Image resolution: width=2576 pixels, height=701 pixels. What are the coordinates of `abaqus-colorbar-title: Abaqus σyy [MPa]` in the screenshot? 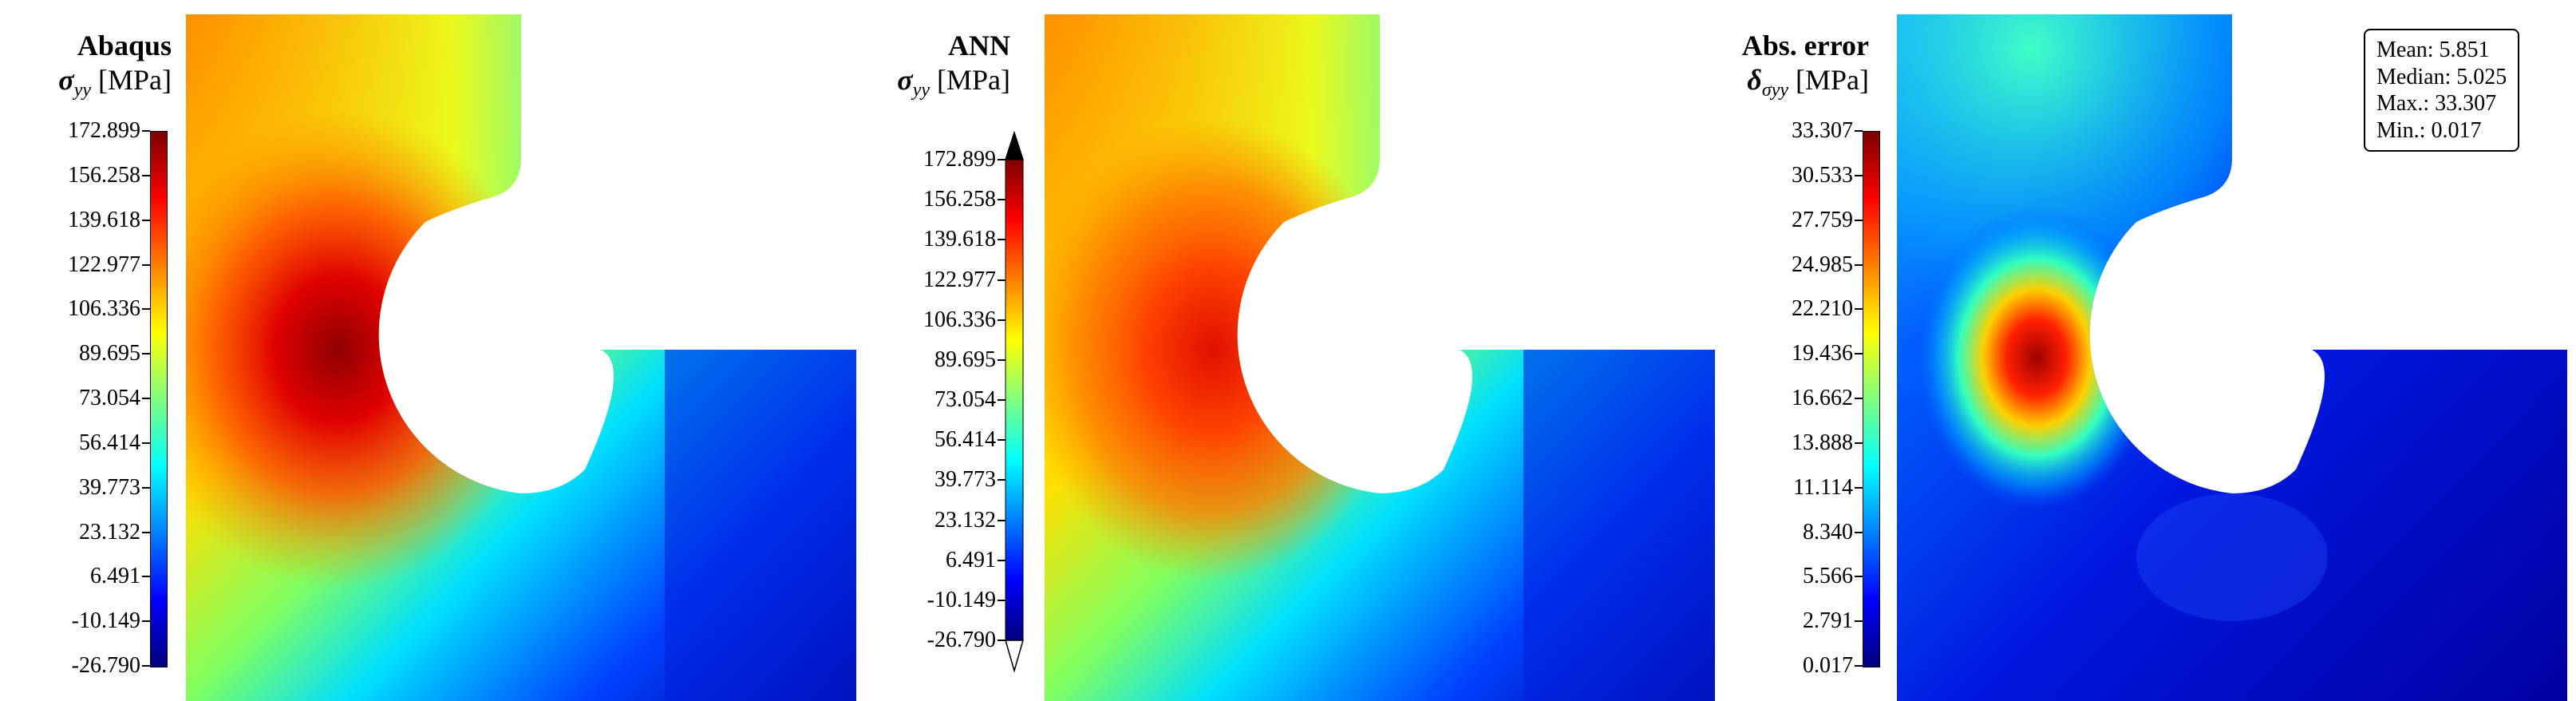 It's located at (86, 65).